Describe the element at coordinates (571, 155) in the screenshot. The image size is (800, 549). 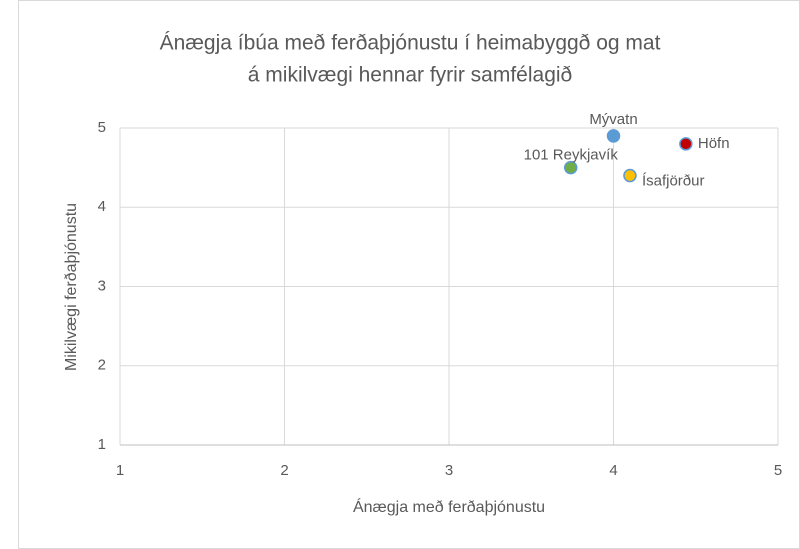
I see `point-label: 101 Reykjavík` at that location.